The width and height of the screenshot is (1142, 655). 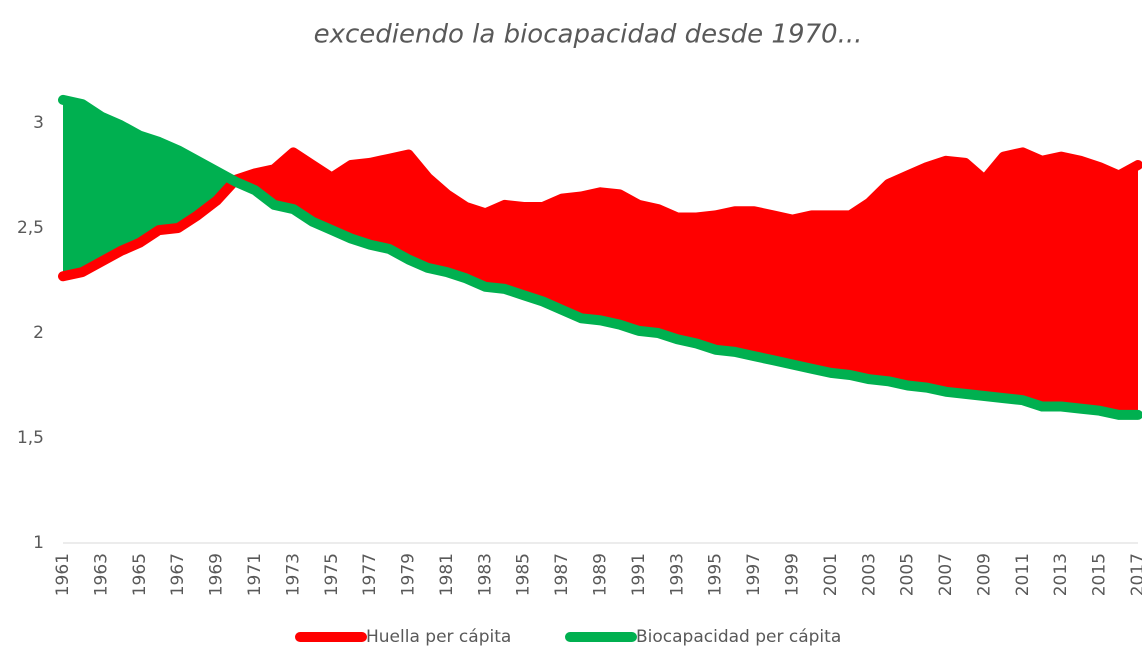 What do you see at coordinates (1023, 574) in the screenshot?
I see `x-tick-label: 2011` at bounding box center [1023, 574].